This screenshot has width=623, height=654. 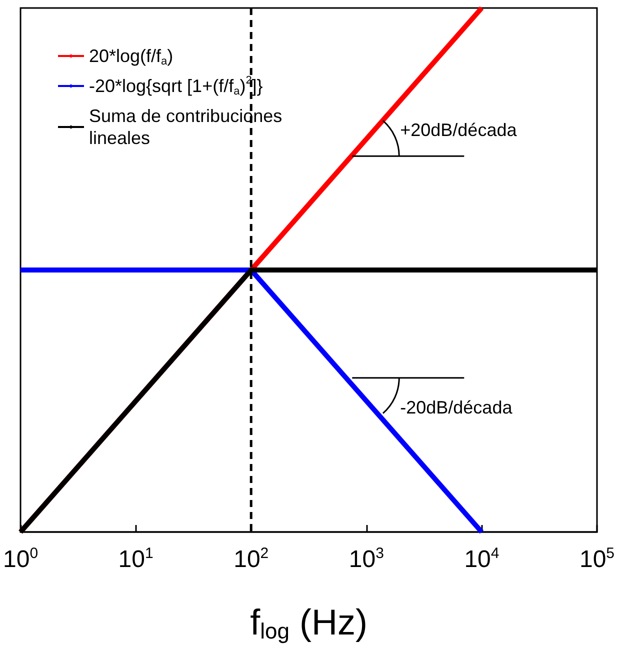 What do you see at coordinates (457, 408) in the screenshot?
I see `annotation: -20dB/década` at bounding box center [457, 408].